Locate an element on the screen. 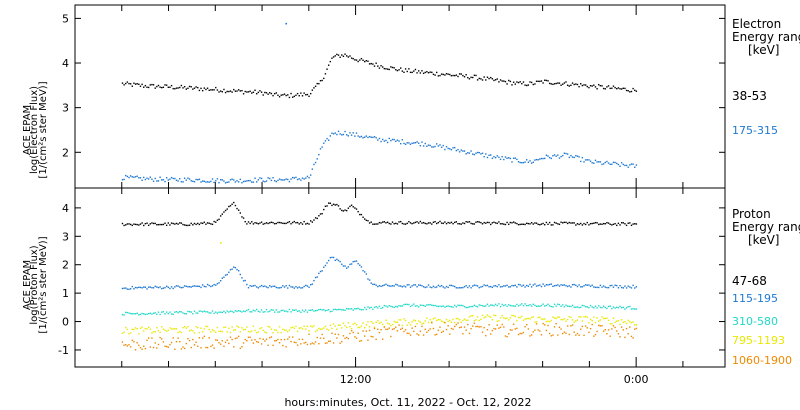 Image resolution: width=800 pixels, height=410 pixels. proton-y-label-1: ACE EPAM is located at coordinates (27, 285).